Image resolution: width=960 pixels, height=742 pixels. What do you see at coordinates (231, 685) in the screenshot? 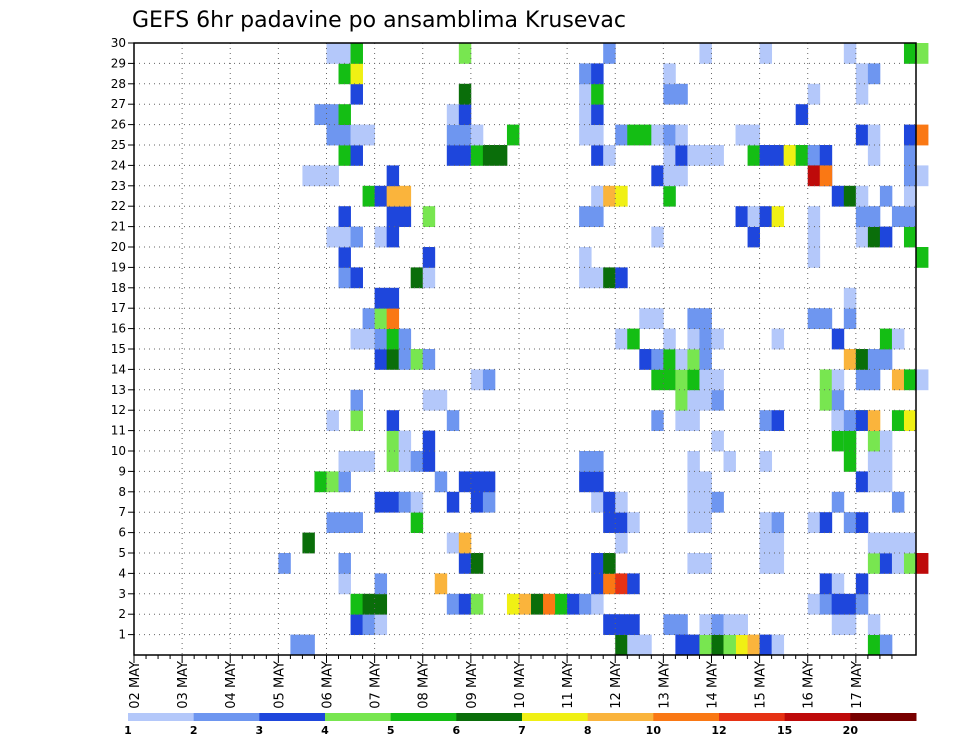
I see `x-tick-label: 04 MAY` at bounding box center [231, 685].